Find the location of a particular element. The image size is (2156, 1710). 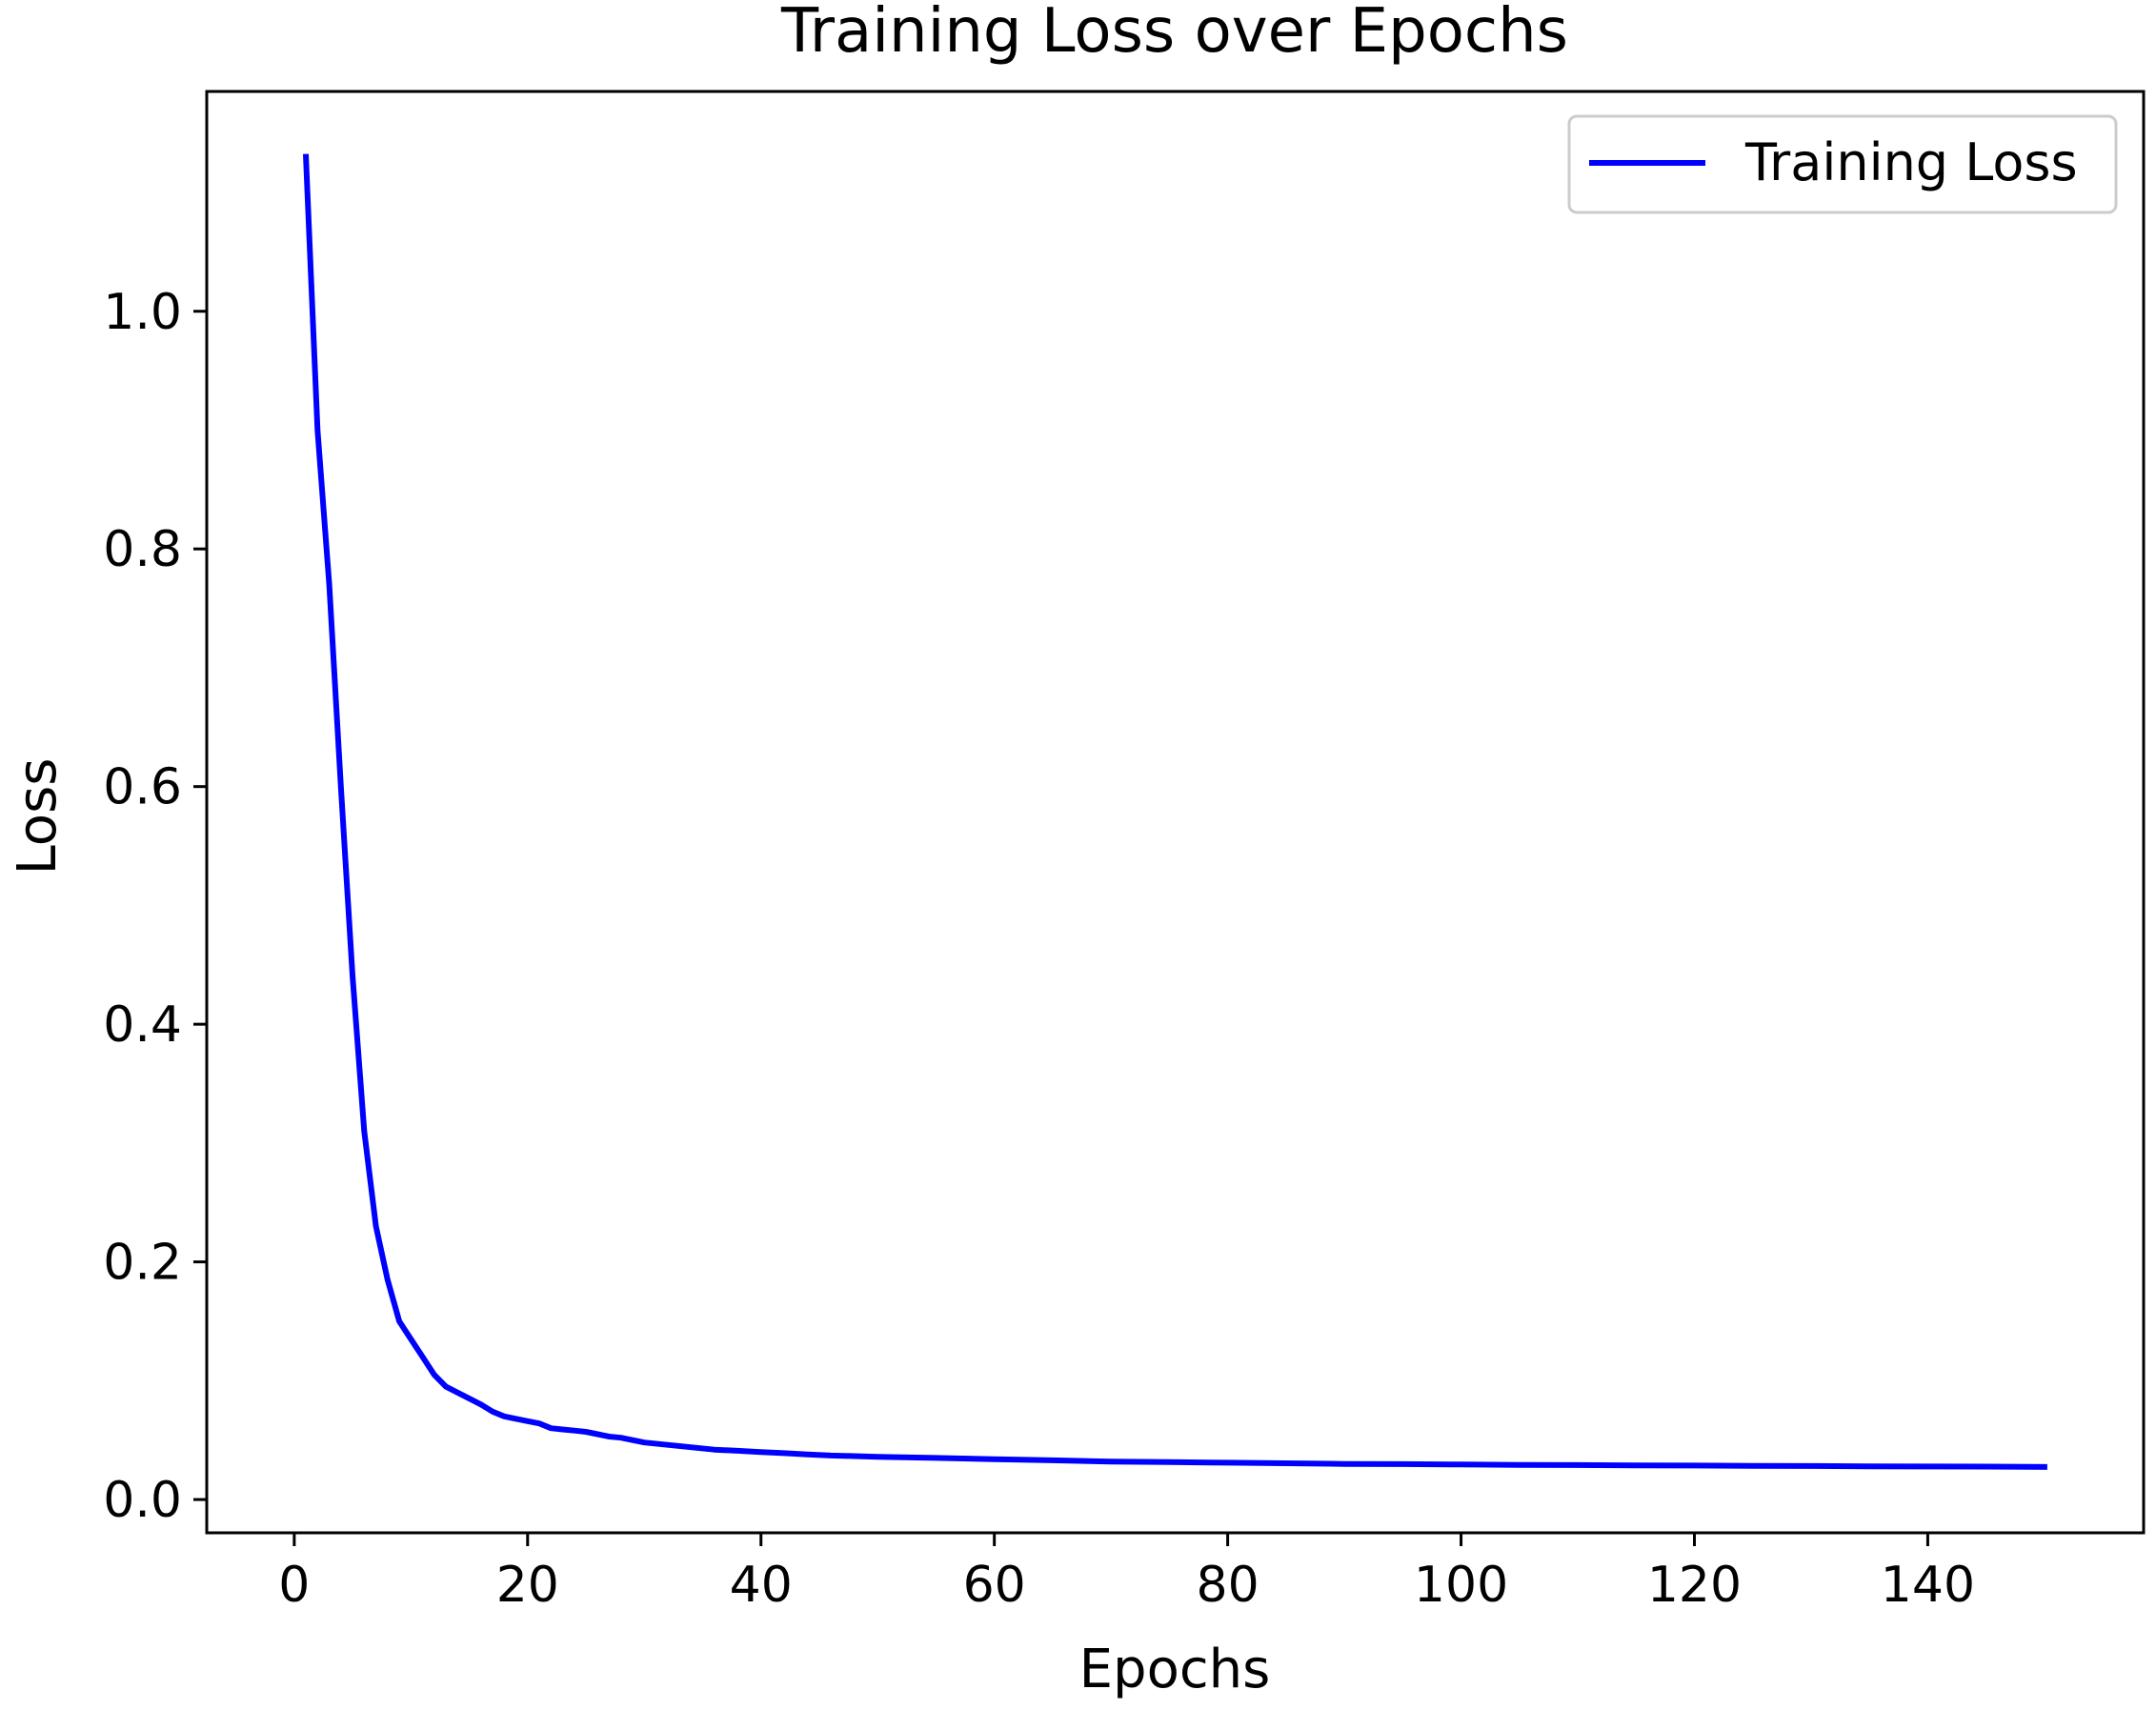

y-axis: 0.0 0.2 0.4 0.6 0.8 1.0 is located at coordinates (155, 907).